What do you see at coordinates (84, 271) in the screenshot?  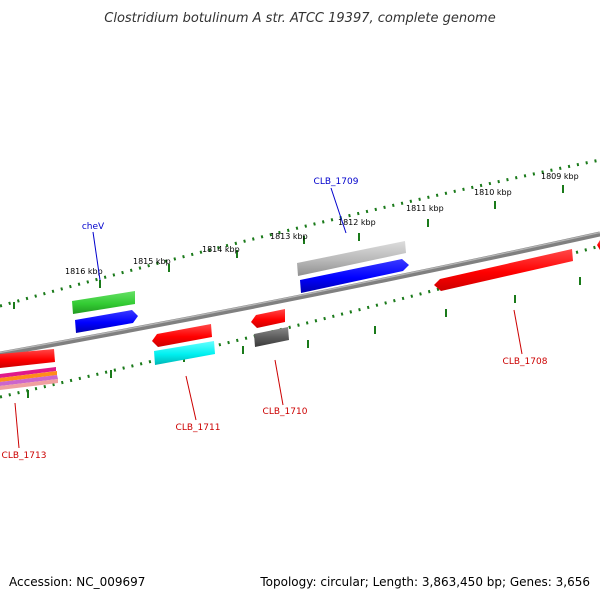 I see `kbp-label: 1816 kbp` at bounding box center [84, 271].